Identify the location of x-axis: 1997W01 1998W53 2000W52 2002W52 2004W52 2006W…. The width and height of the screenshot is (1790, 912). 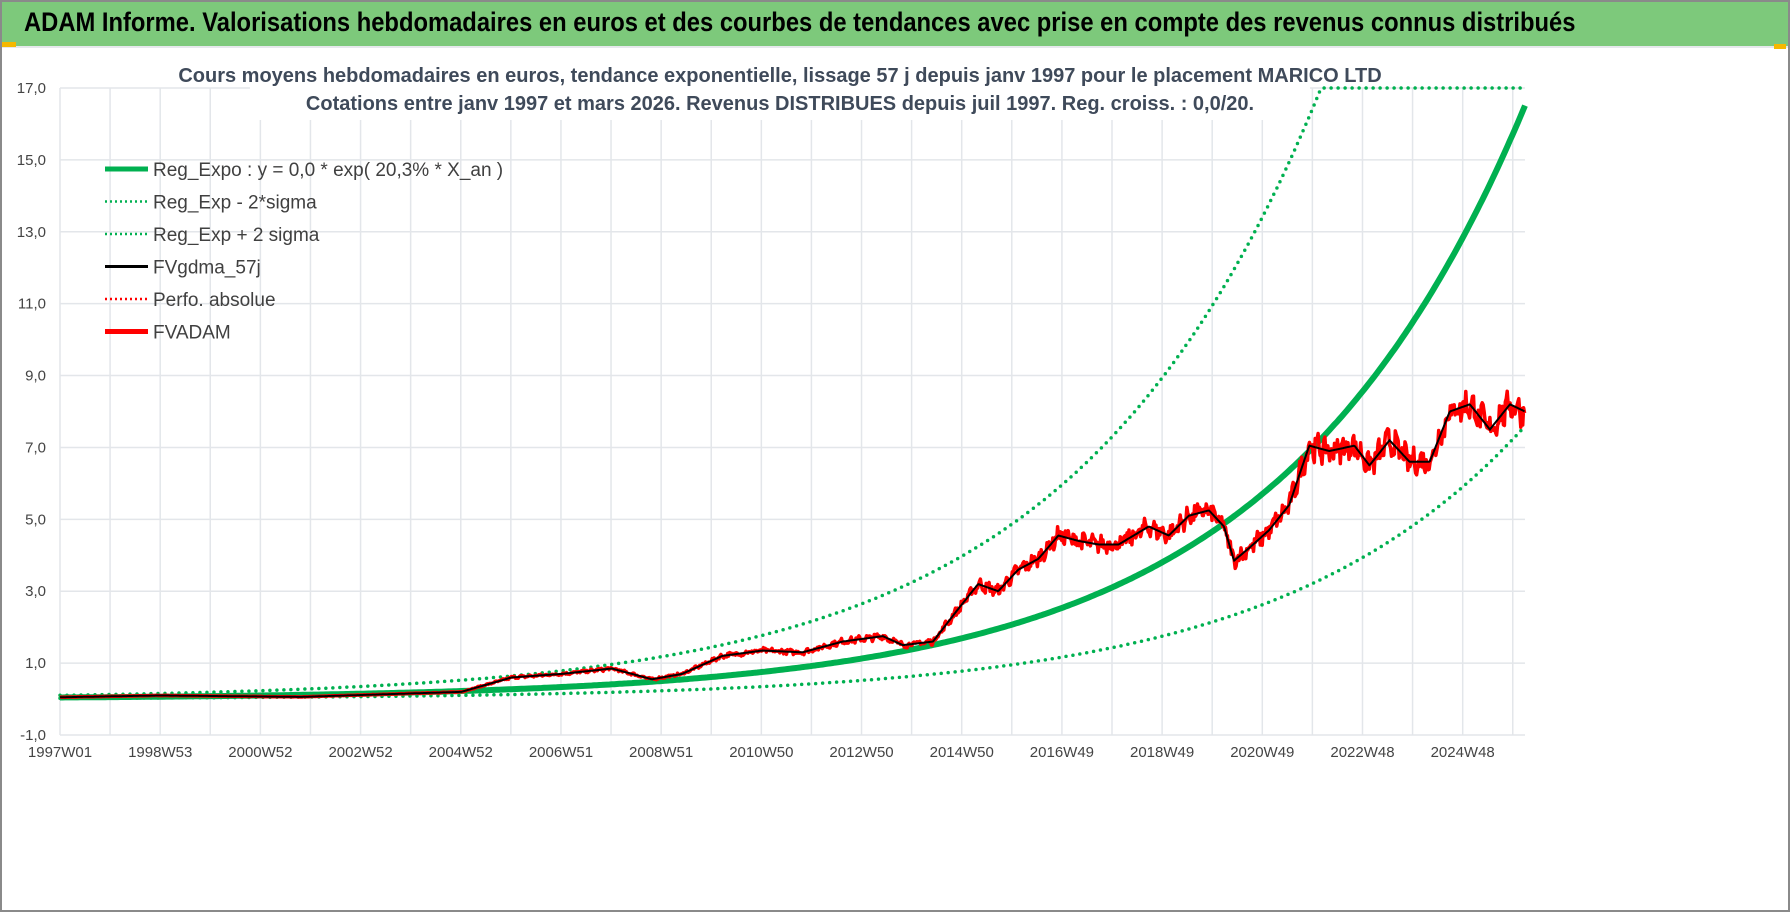
(761, 752).